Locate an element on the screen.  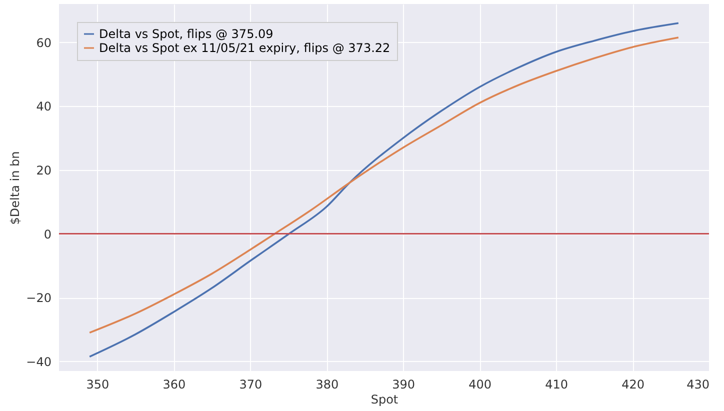
y-tick-label: 40 is located at coordinates (44, 107).